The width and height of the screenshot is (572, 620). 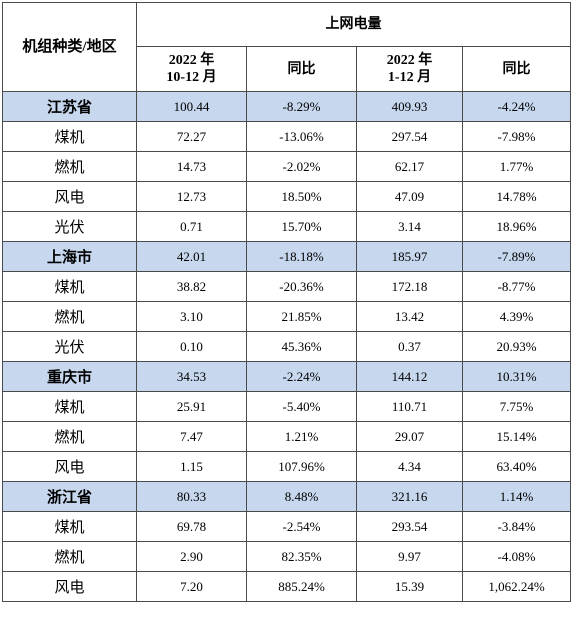 I want to click on annual-yoy-cell: 63.40%, so click(x=516, y=466).